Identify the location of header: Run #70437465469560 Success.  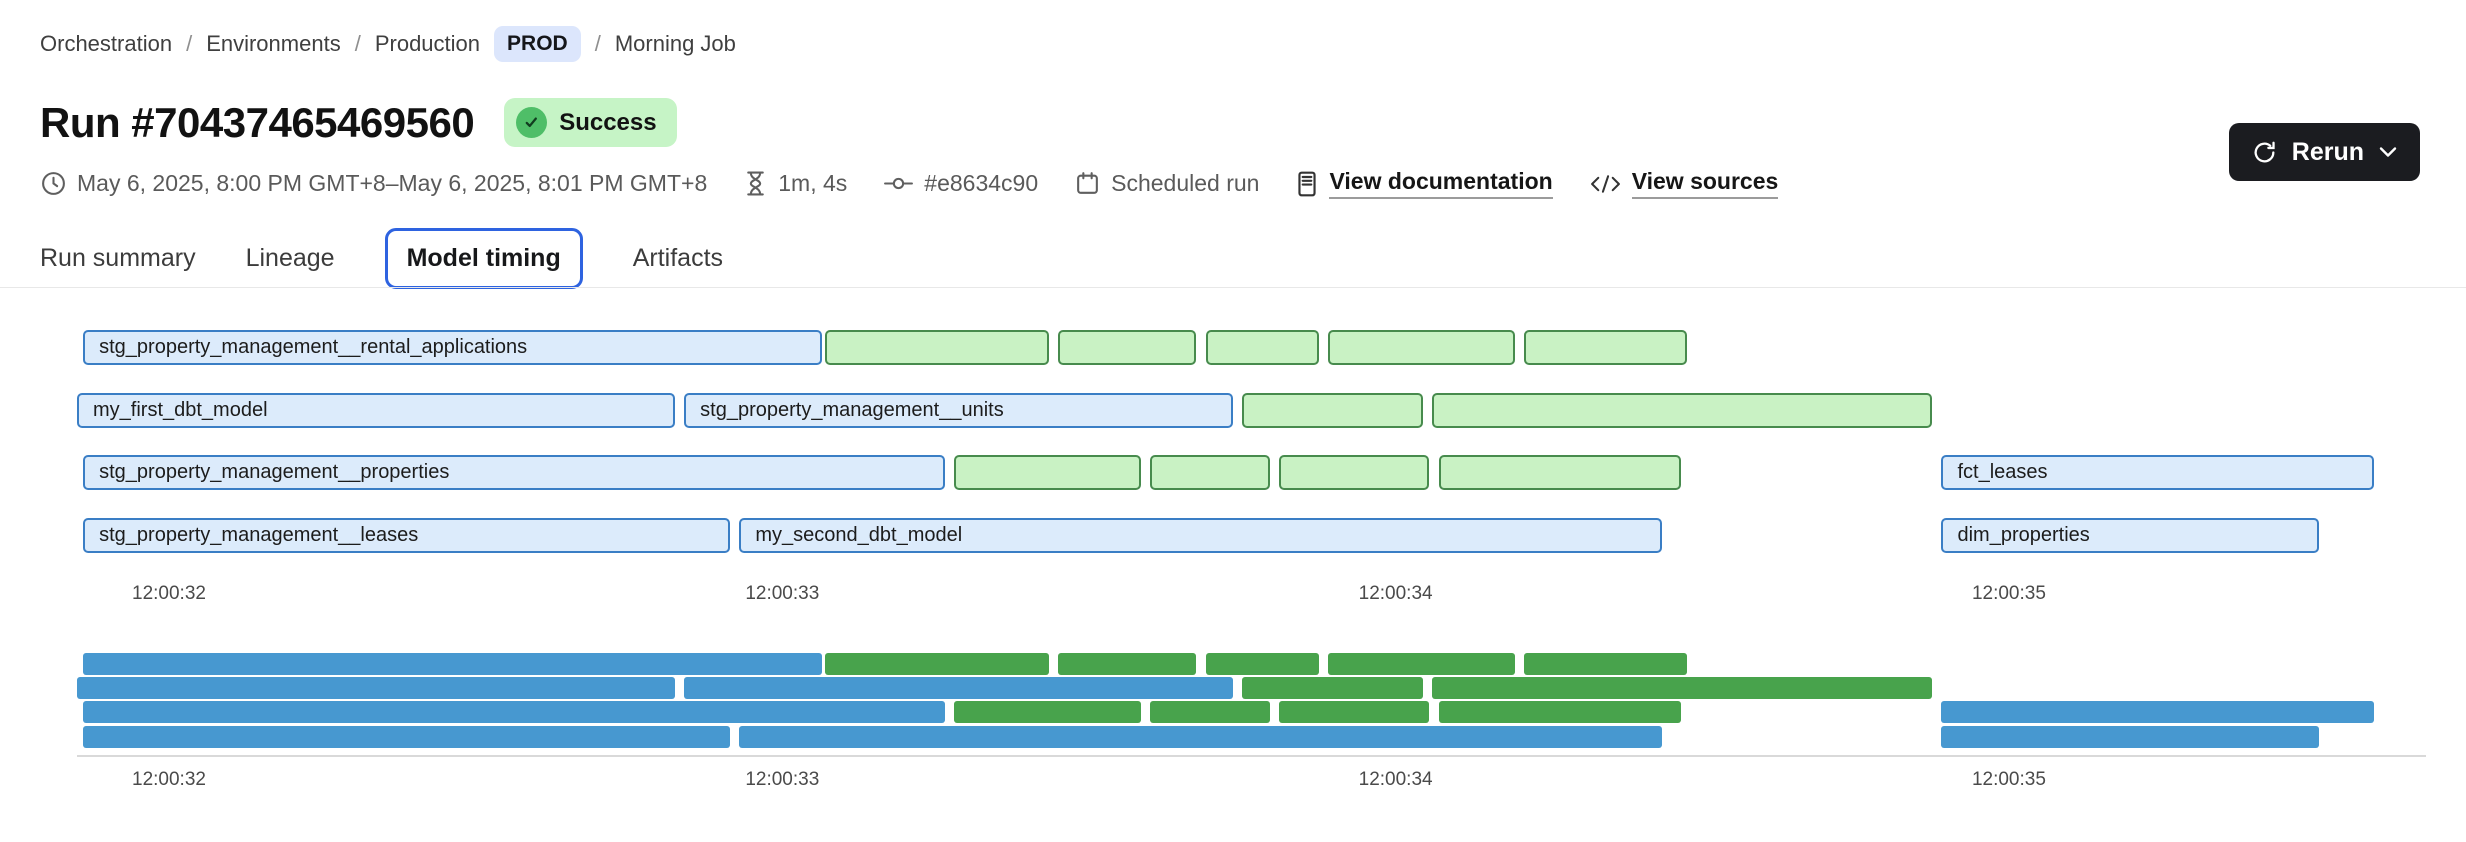
(358, 122).